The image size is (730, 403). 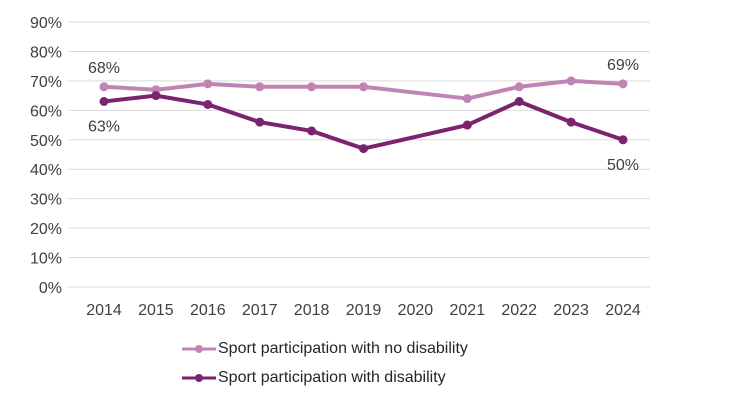 What do you see at coordinates (46, 259) in the screenshot?
I see `y-tick-label: 10%` at bounding box center [46, 259].